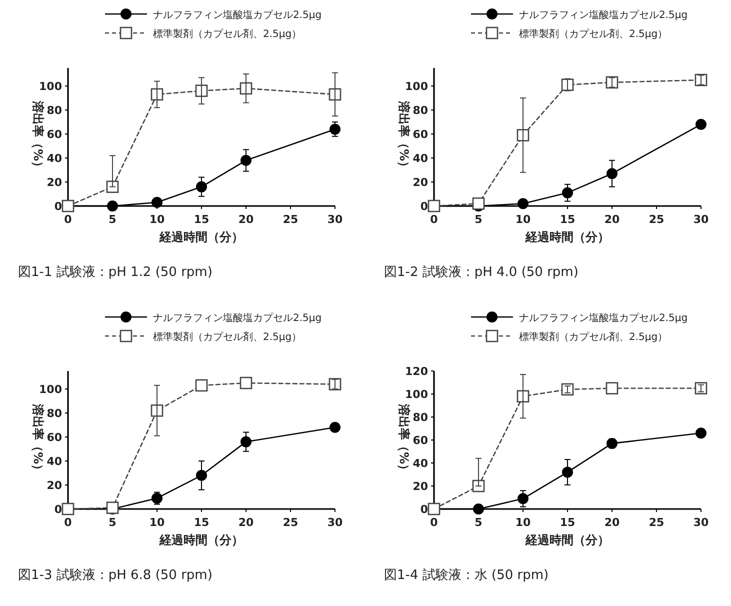 The width and height of the screenshot is (731, 606). Describe the element at coordinates (481, 272) in the screenshot. I see `text: 図1-2 試験液：pH 4.0 (50 rpm)` at that location.